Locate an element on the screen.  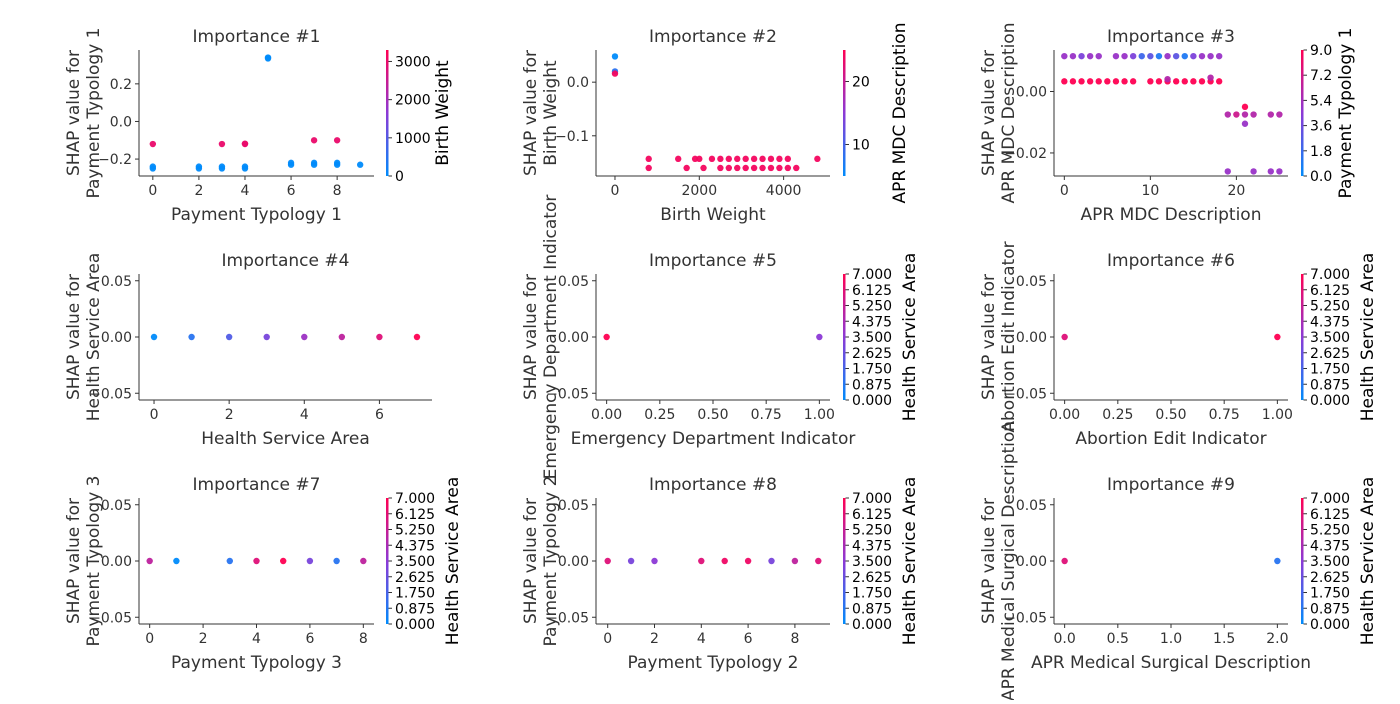
colorbar-tick-label: 20 is located at coordinates (861, 83).